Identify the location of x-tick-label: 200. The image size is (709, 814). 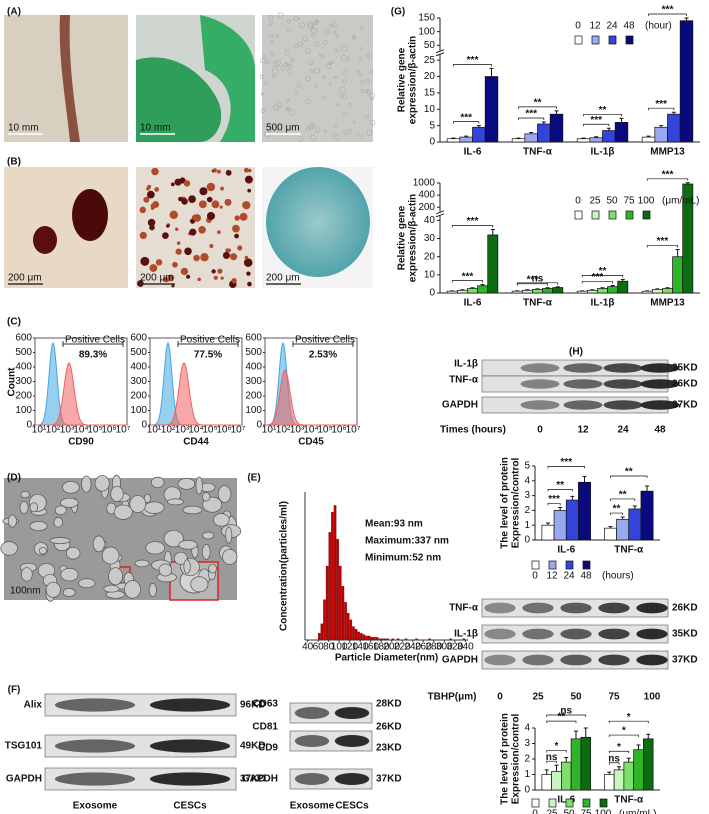
(391, 647).